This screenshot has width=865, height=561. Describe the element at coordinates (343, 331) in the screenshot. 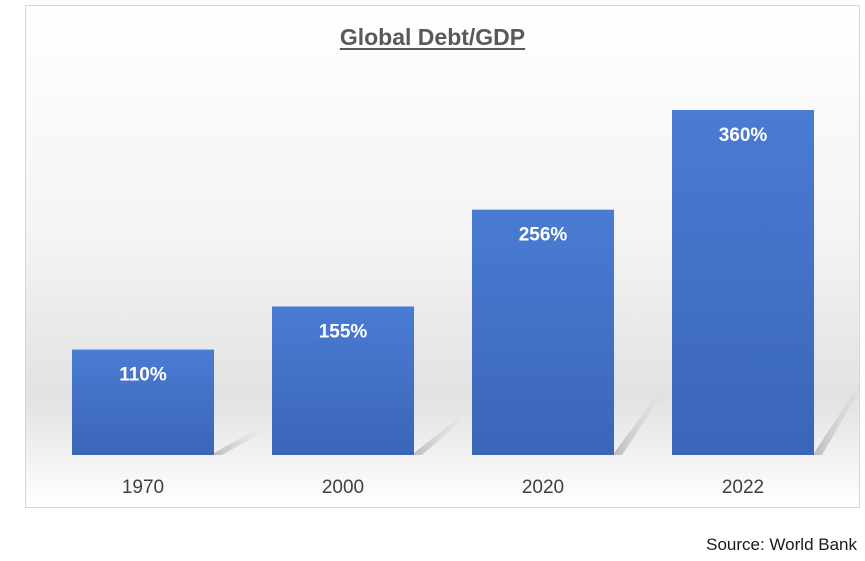

I see `data-label-2000: 155%` at that location.